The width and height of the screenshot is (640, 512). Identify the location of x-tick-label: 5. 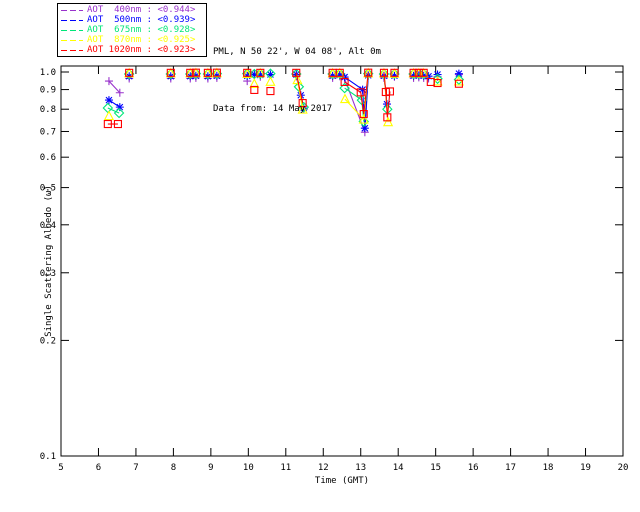
(60, 468).